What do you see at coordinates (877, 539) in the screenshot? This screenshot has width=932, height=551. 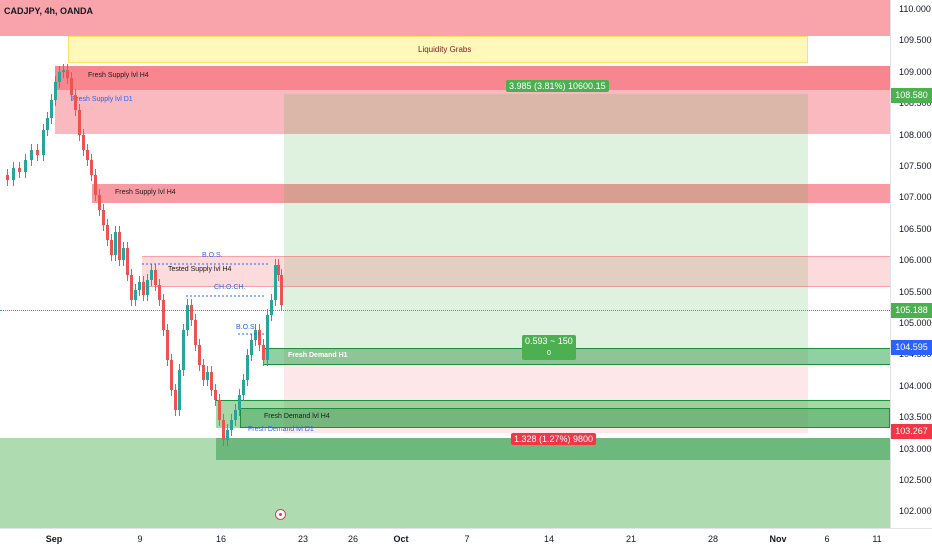 I see `time-tick: 11` at bounding box center [877, 539].